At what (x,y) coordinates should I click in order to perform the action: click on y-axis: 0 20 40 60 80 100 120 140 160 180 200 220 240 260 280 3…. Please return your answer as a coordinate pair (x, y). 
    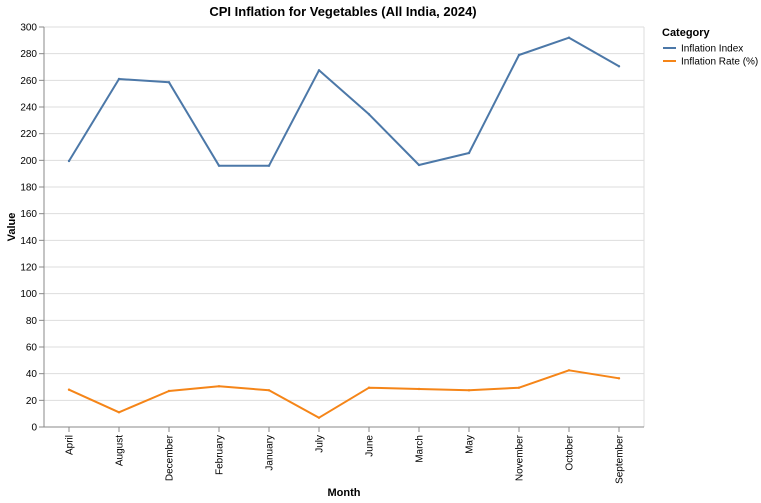
    Looking at the image, I should click on (32, 228).